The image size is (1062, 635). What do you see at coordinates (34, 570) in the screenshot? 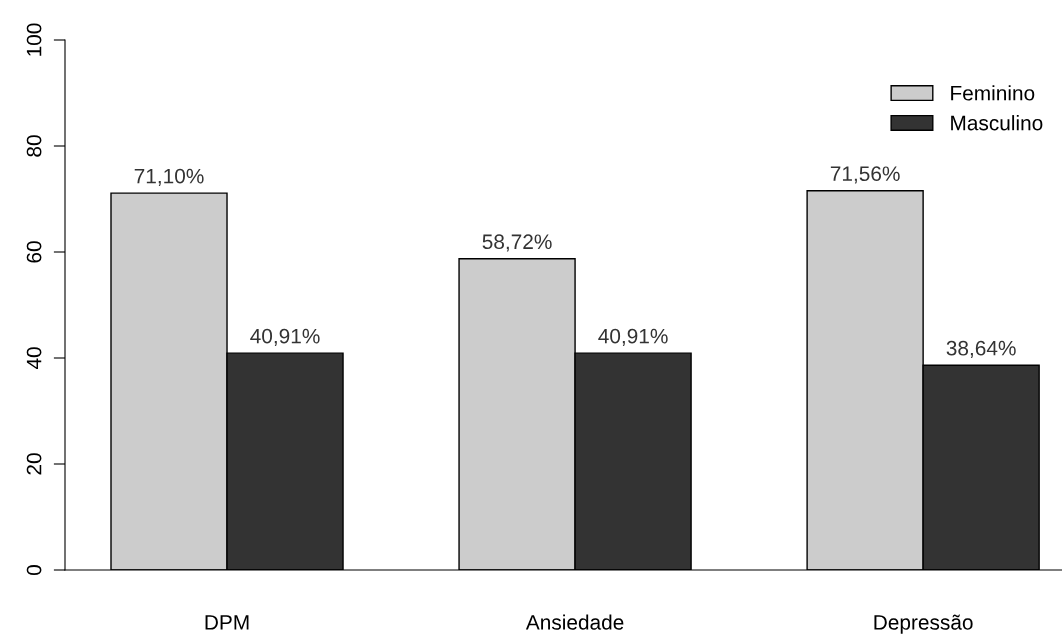
I see `y-tick-label: 0` at bounding box center [34, 570].